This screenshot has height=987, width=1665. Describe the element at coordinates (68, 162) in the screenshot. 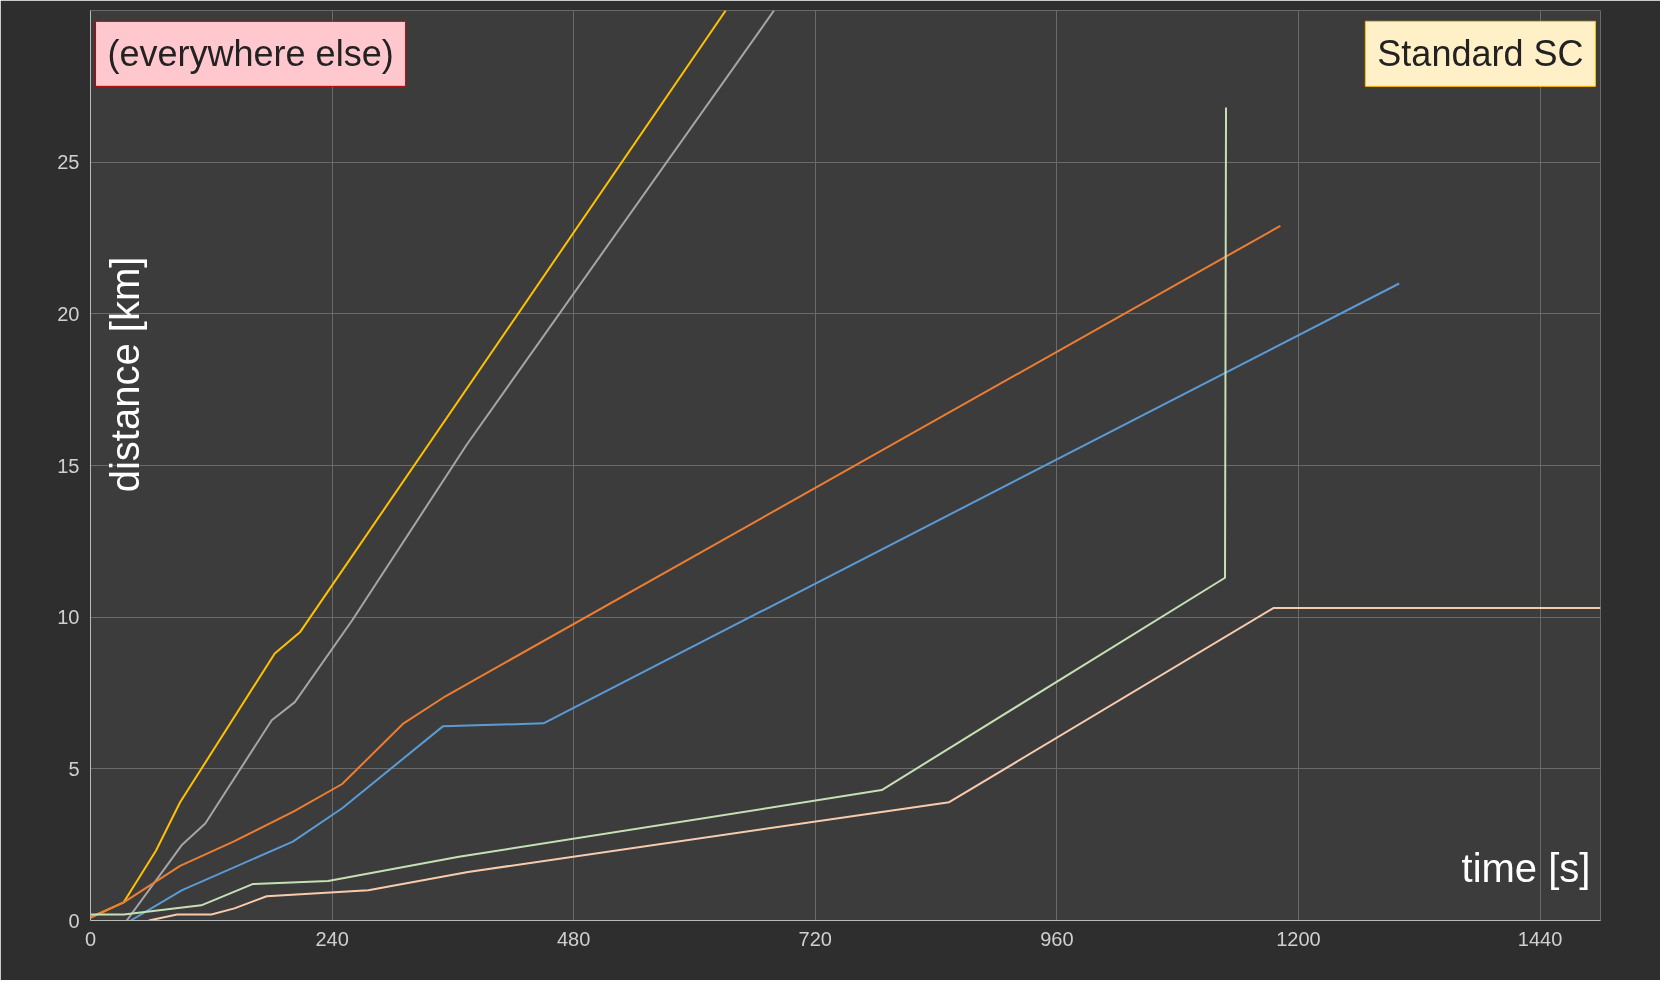

I see `y-tick-label: 25` at that location.